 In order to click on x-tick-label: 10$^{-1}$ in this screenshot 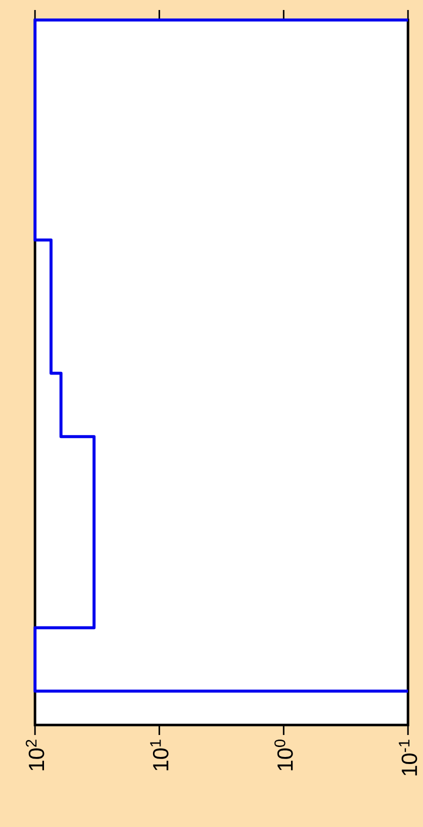, I will do `click(408, 758)`.